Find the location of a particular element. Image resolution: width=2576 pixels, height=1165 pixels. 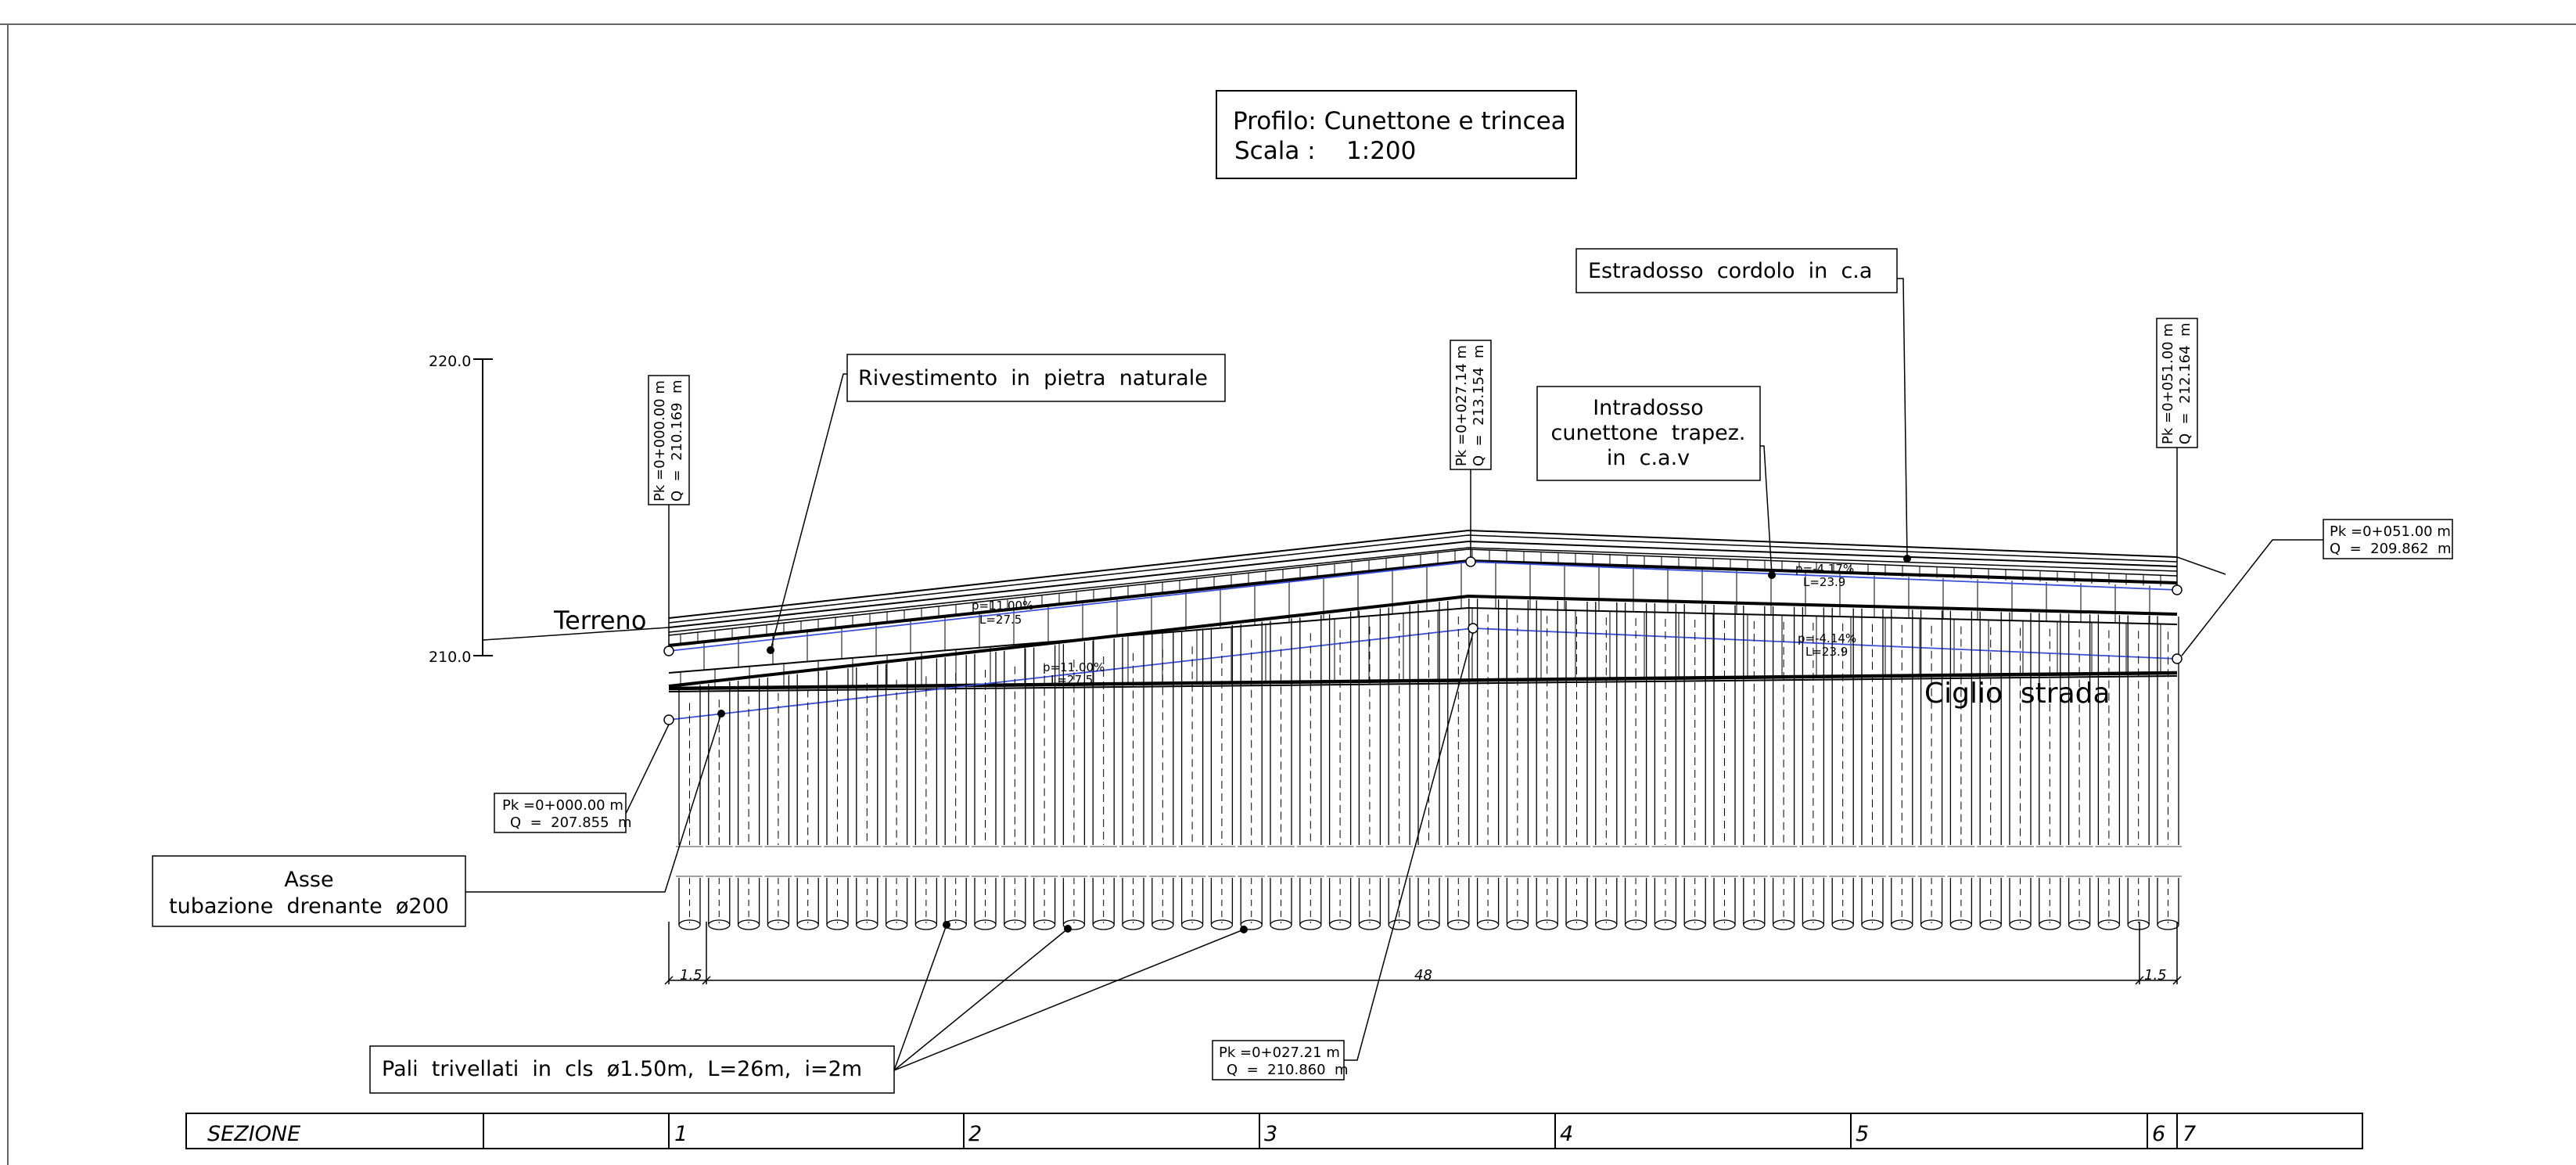

asse-line1: Asse is located at coordinates (308, 880).